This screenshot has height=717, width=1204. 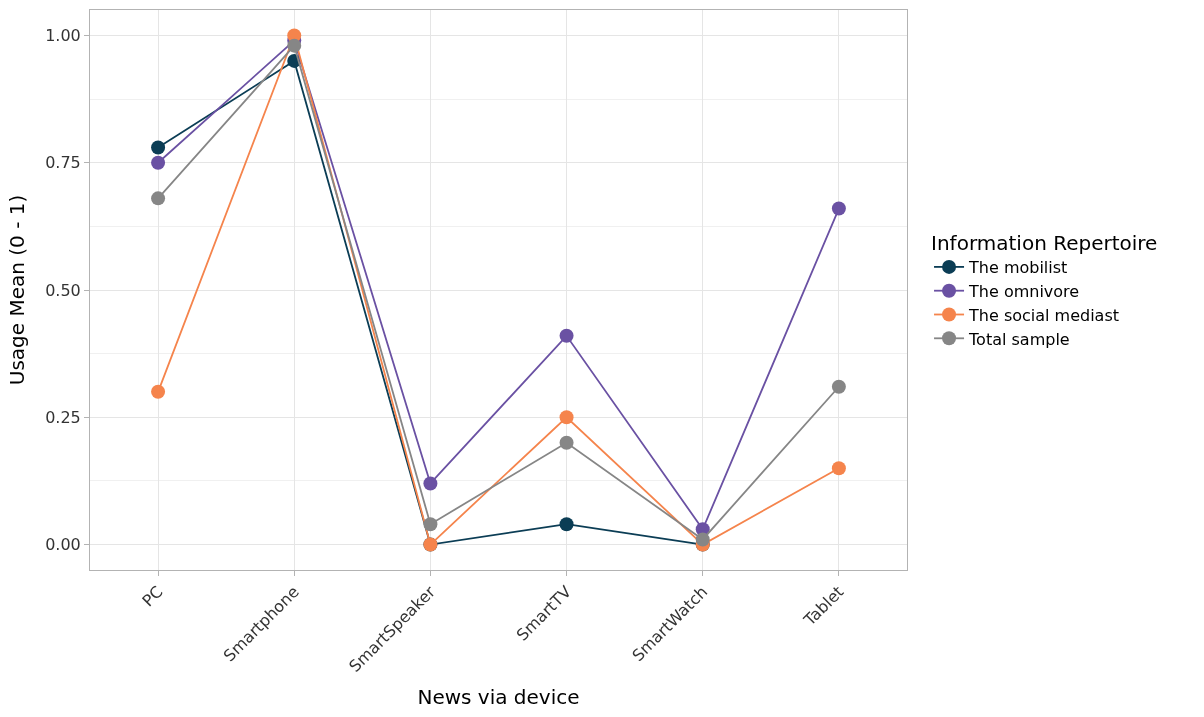 I want to click on y-tick-label: 0.75, so click(x=63, y=163).